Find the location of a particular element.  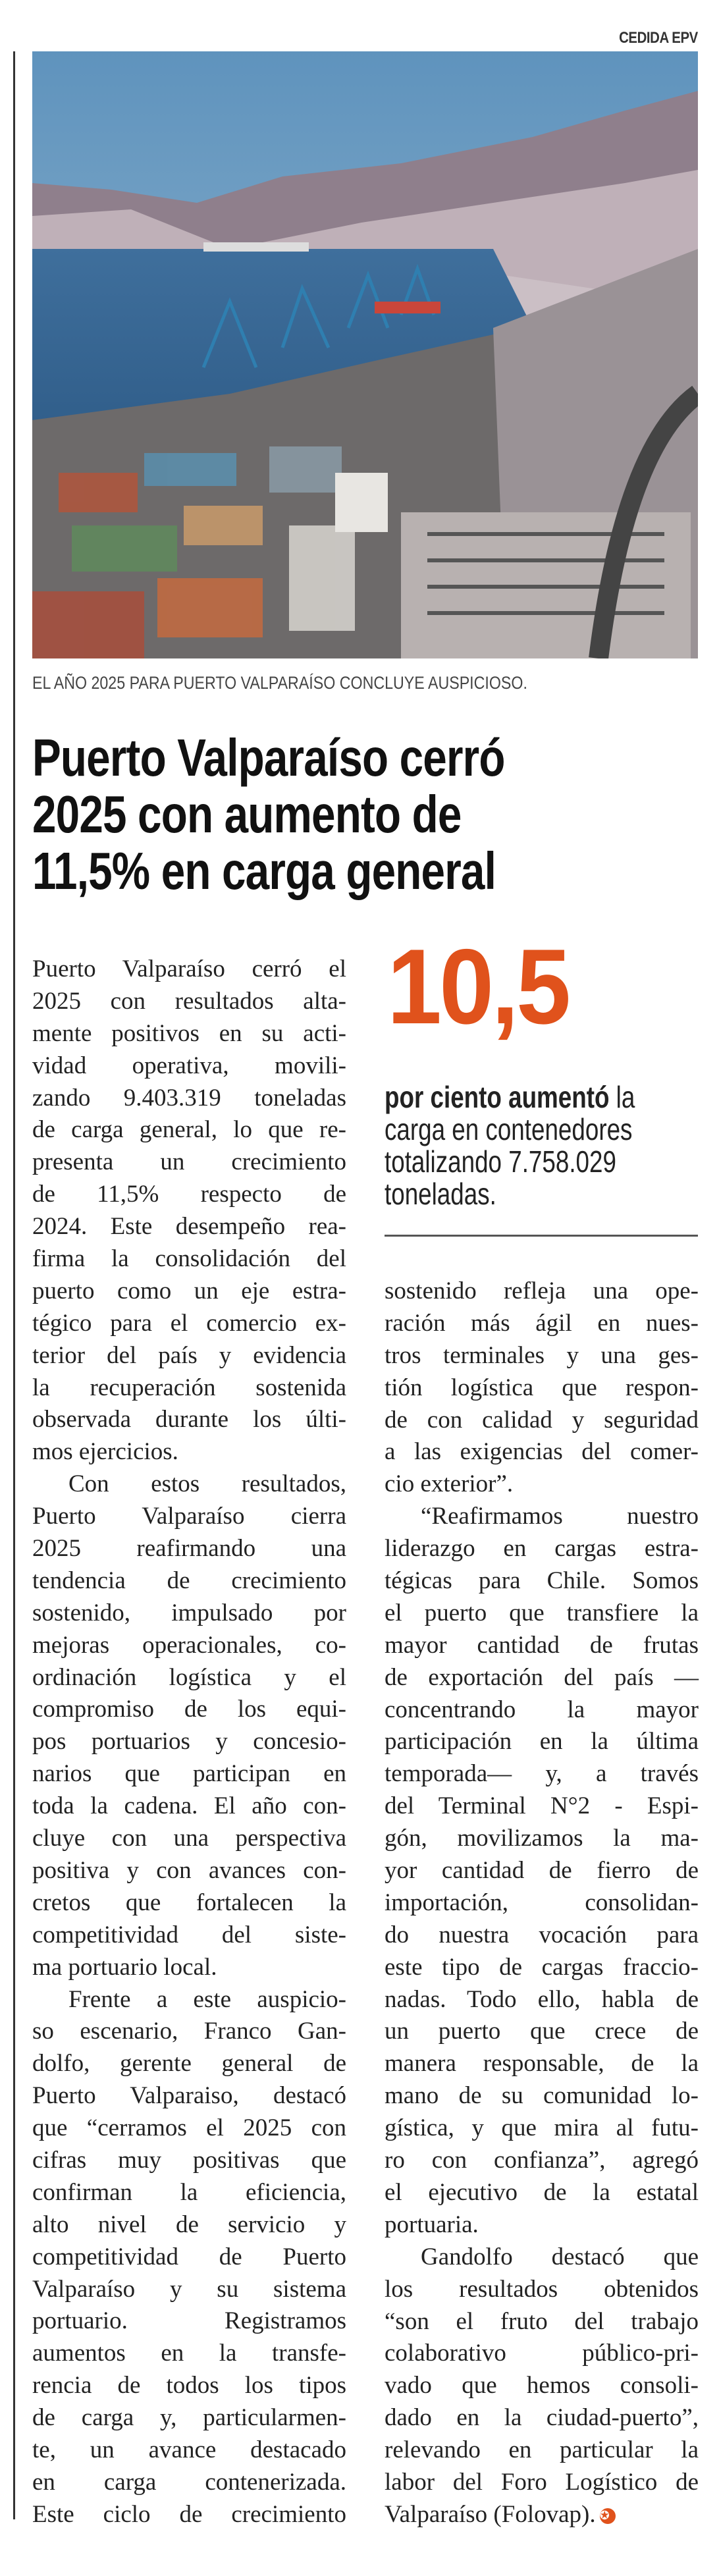

stat-line: totalizando 7.758.029 is located at coordinates (500, 1161).